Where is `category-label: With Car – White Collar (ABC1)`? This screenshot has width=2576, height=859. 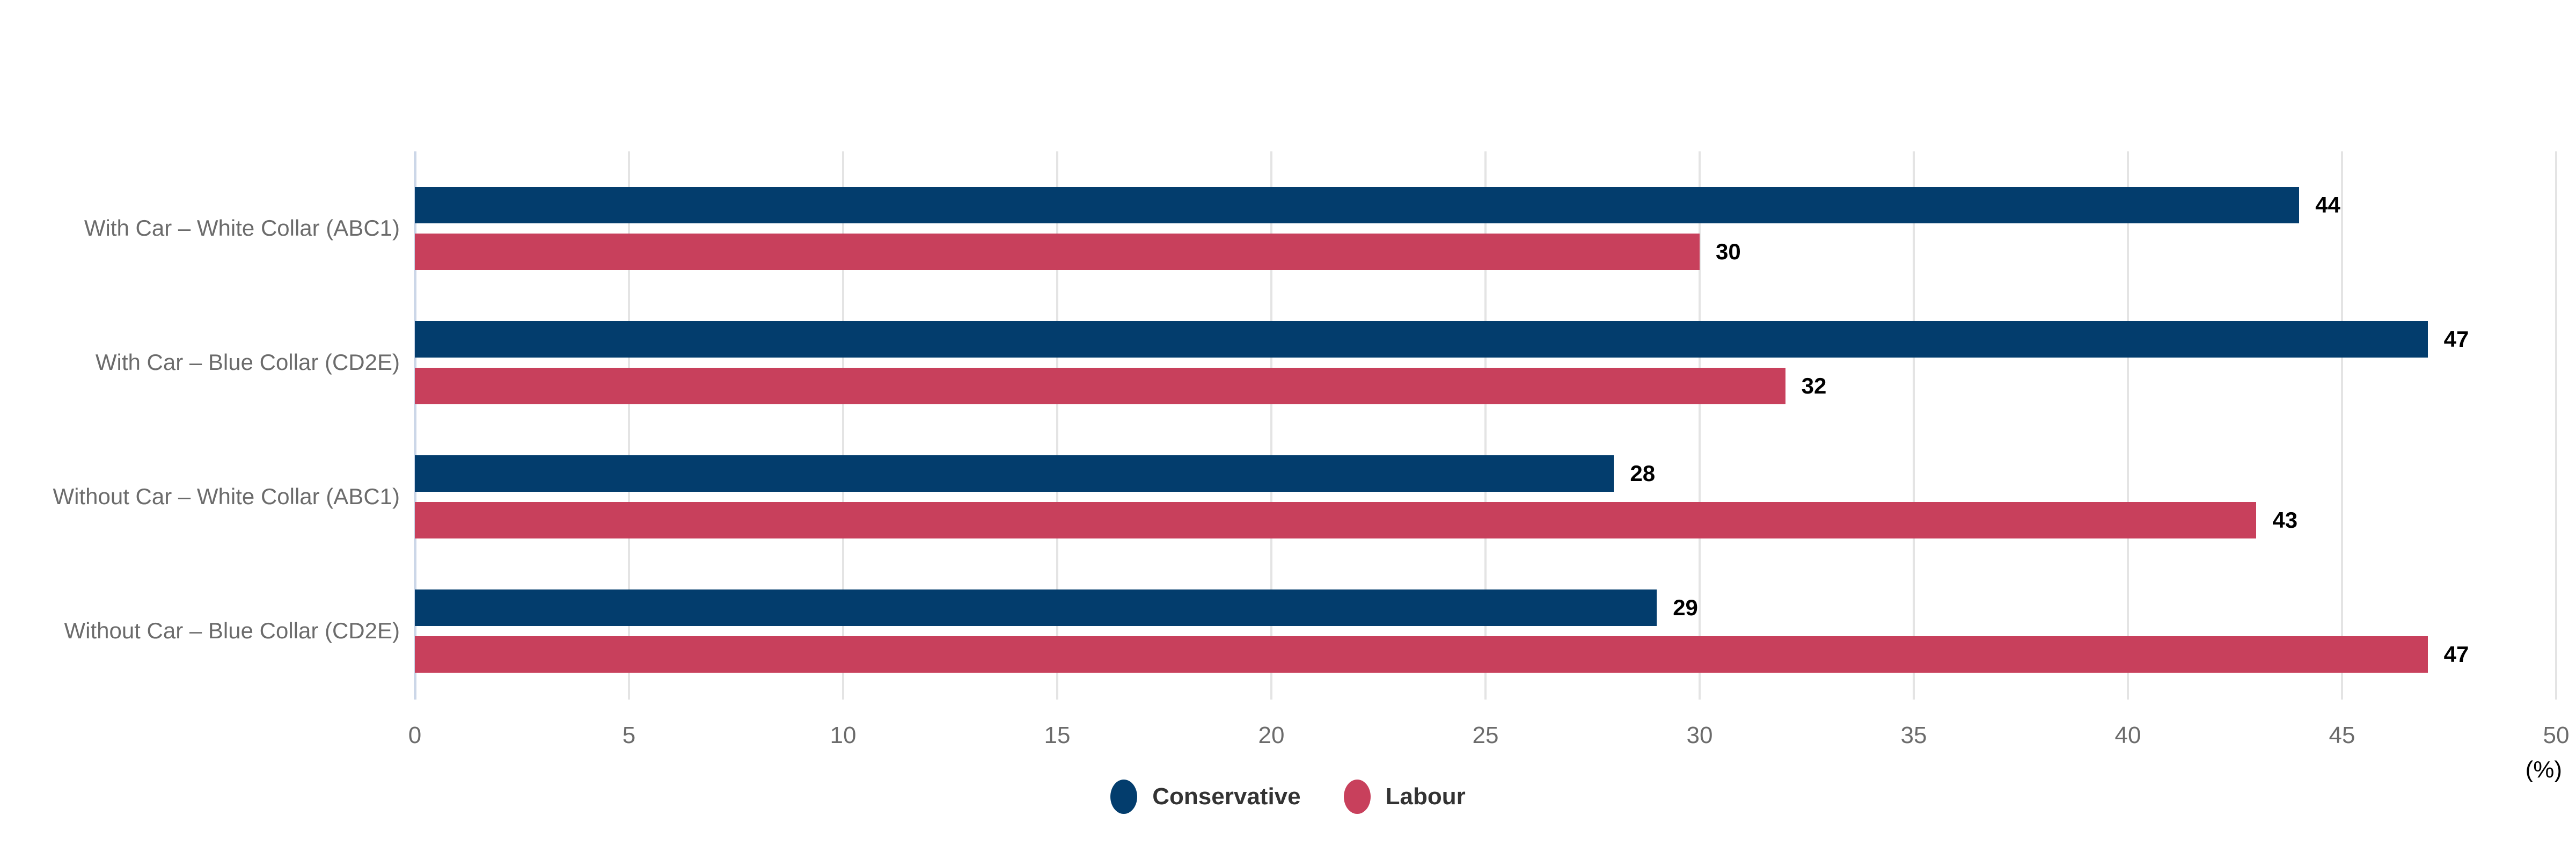
category-label: With Car – White Collar (ABC1) is located at coordinates (242, 228).